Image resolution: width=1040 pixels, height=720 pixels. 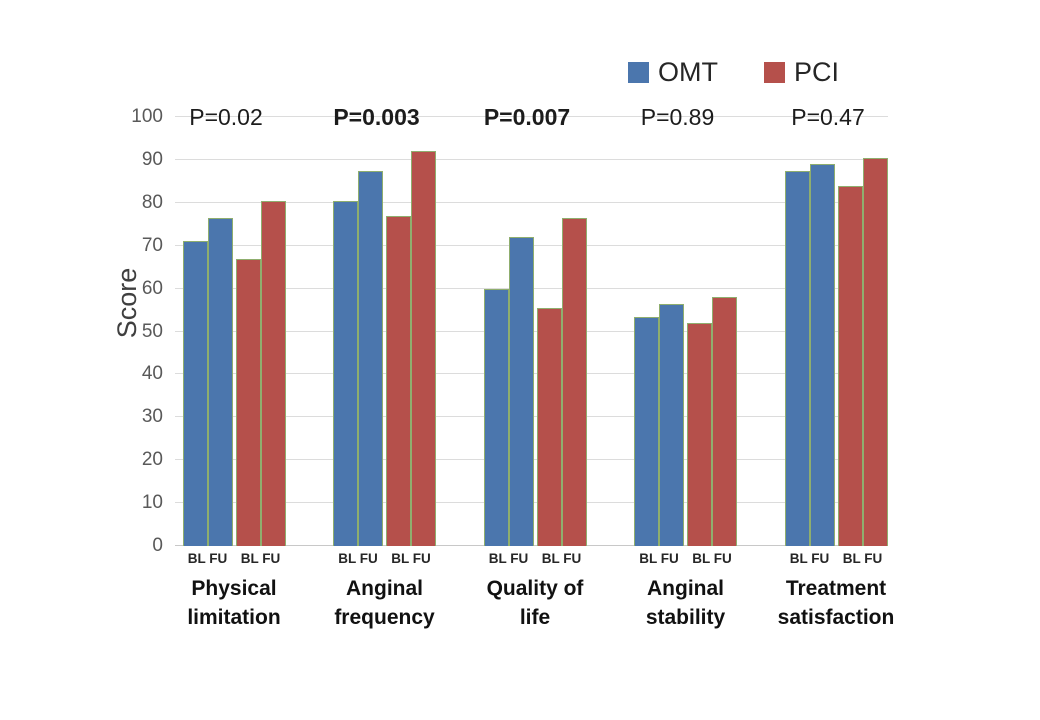 I want to click on p-value-label: P=0.89, so click(x=677, y=117).